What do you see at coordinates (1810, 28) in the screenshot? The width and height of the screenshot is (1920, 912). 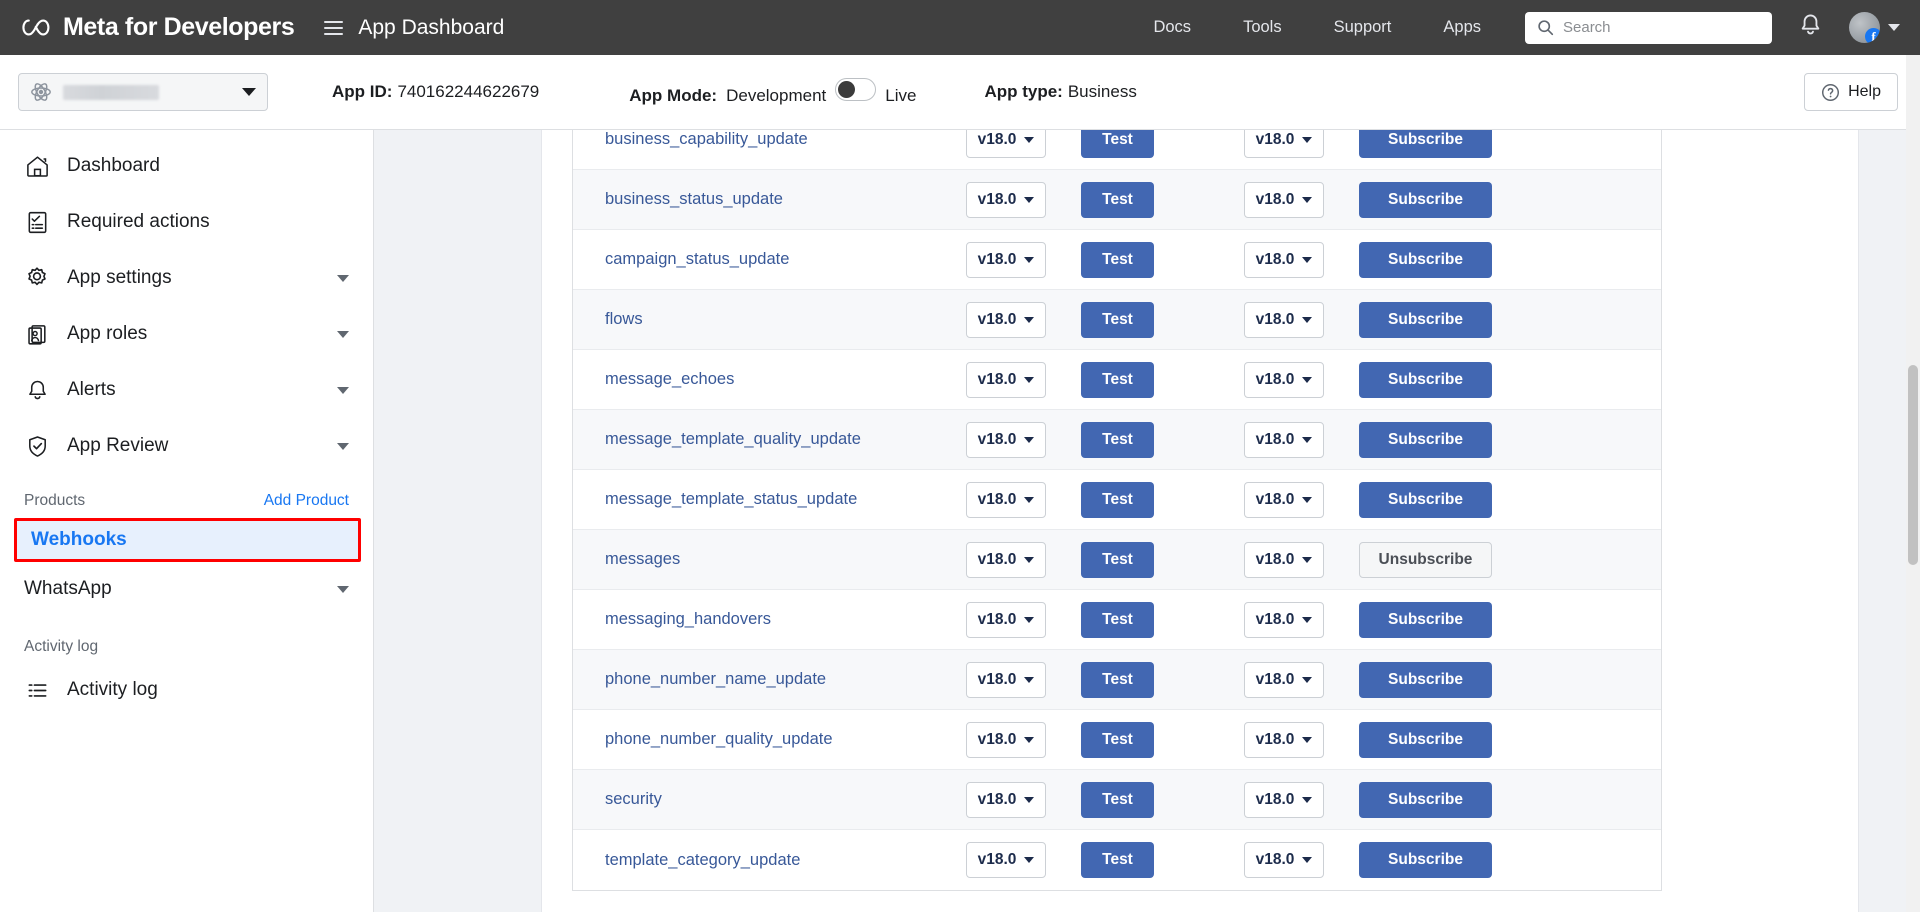 I see `notifications-bell-icon` at bounding box center [1810, 28].